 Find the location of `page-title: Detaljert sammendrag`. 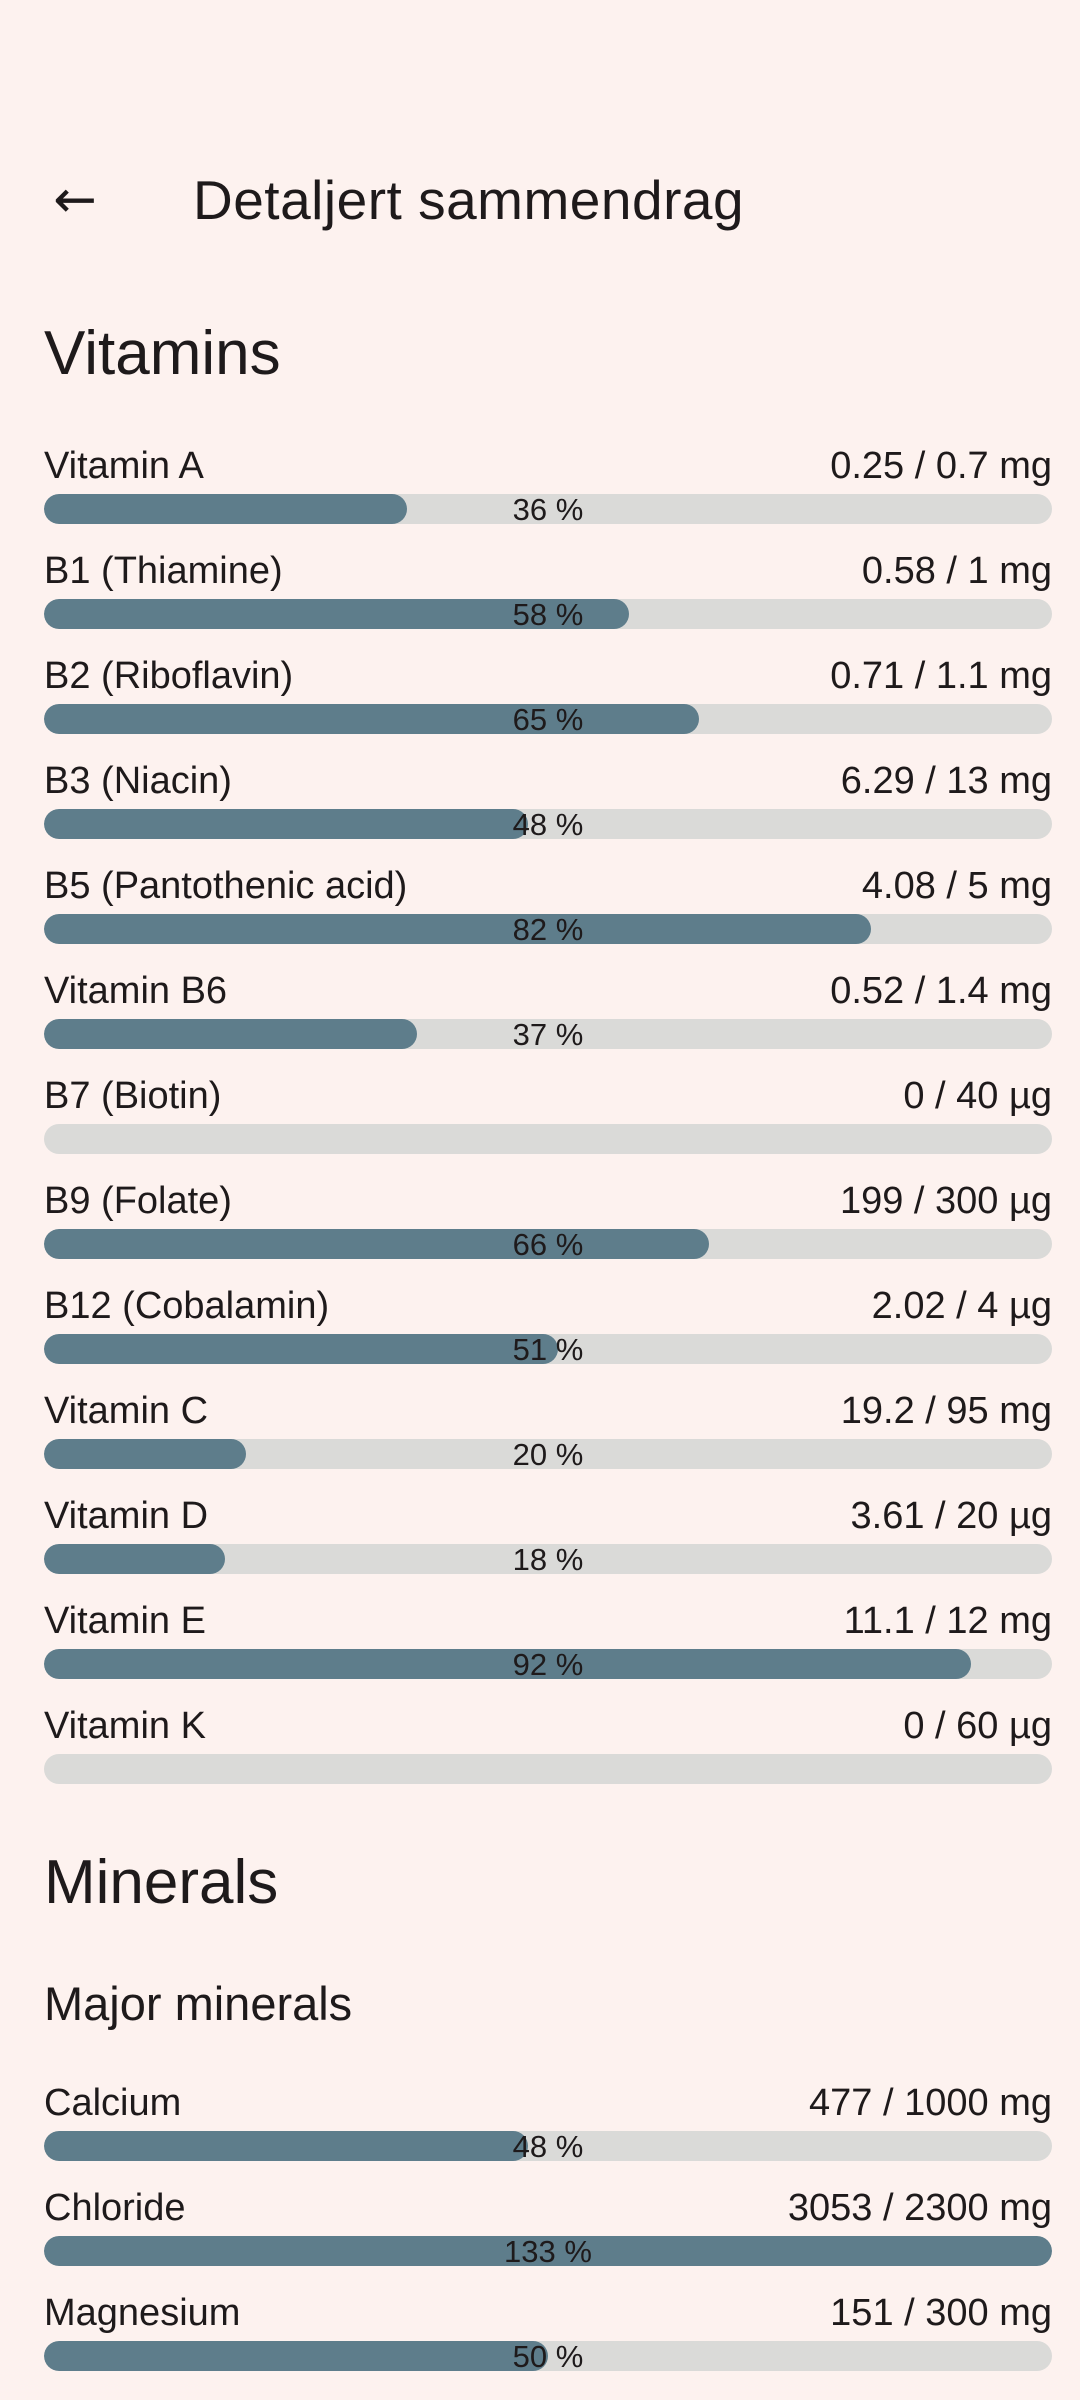

page-title: Detaljert sammendrag is located at coordinates (469, 200).